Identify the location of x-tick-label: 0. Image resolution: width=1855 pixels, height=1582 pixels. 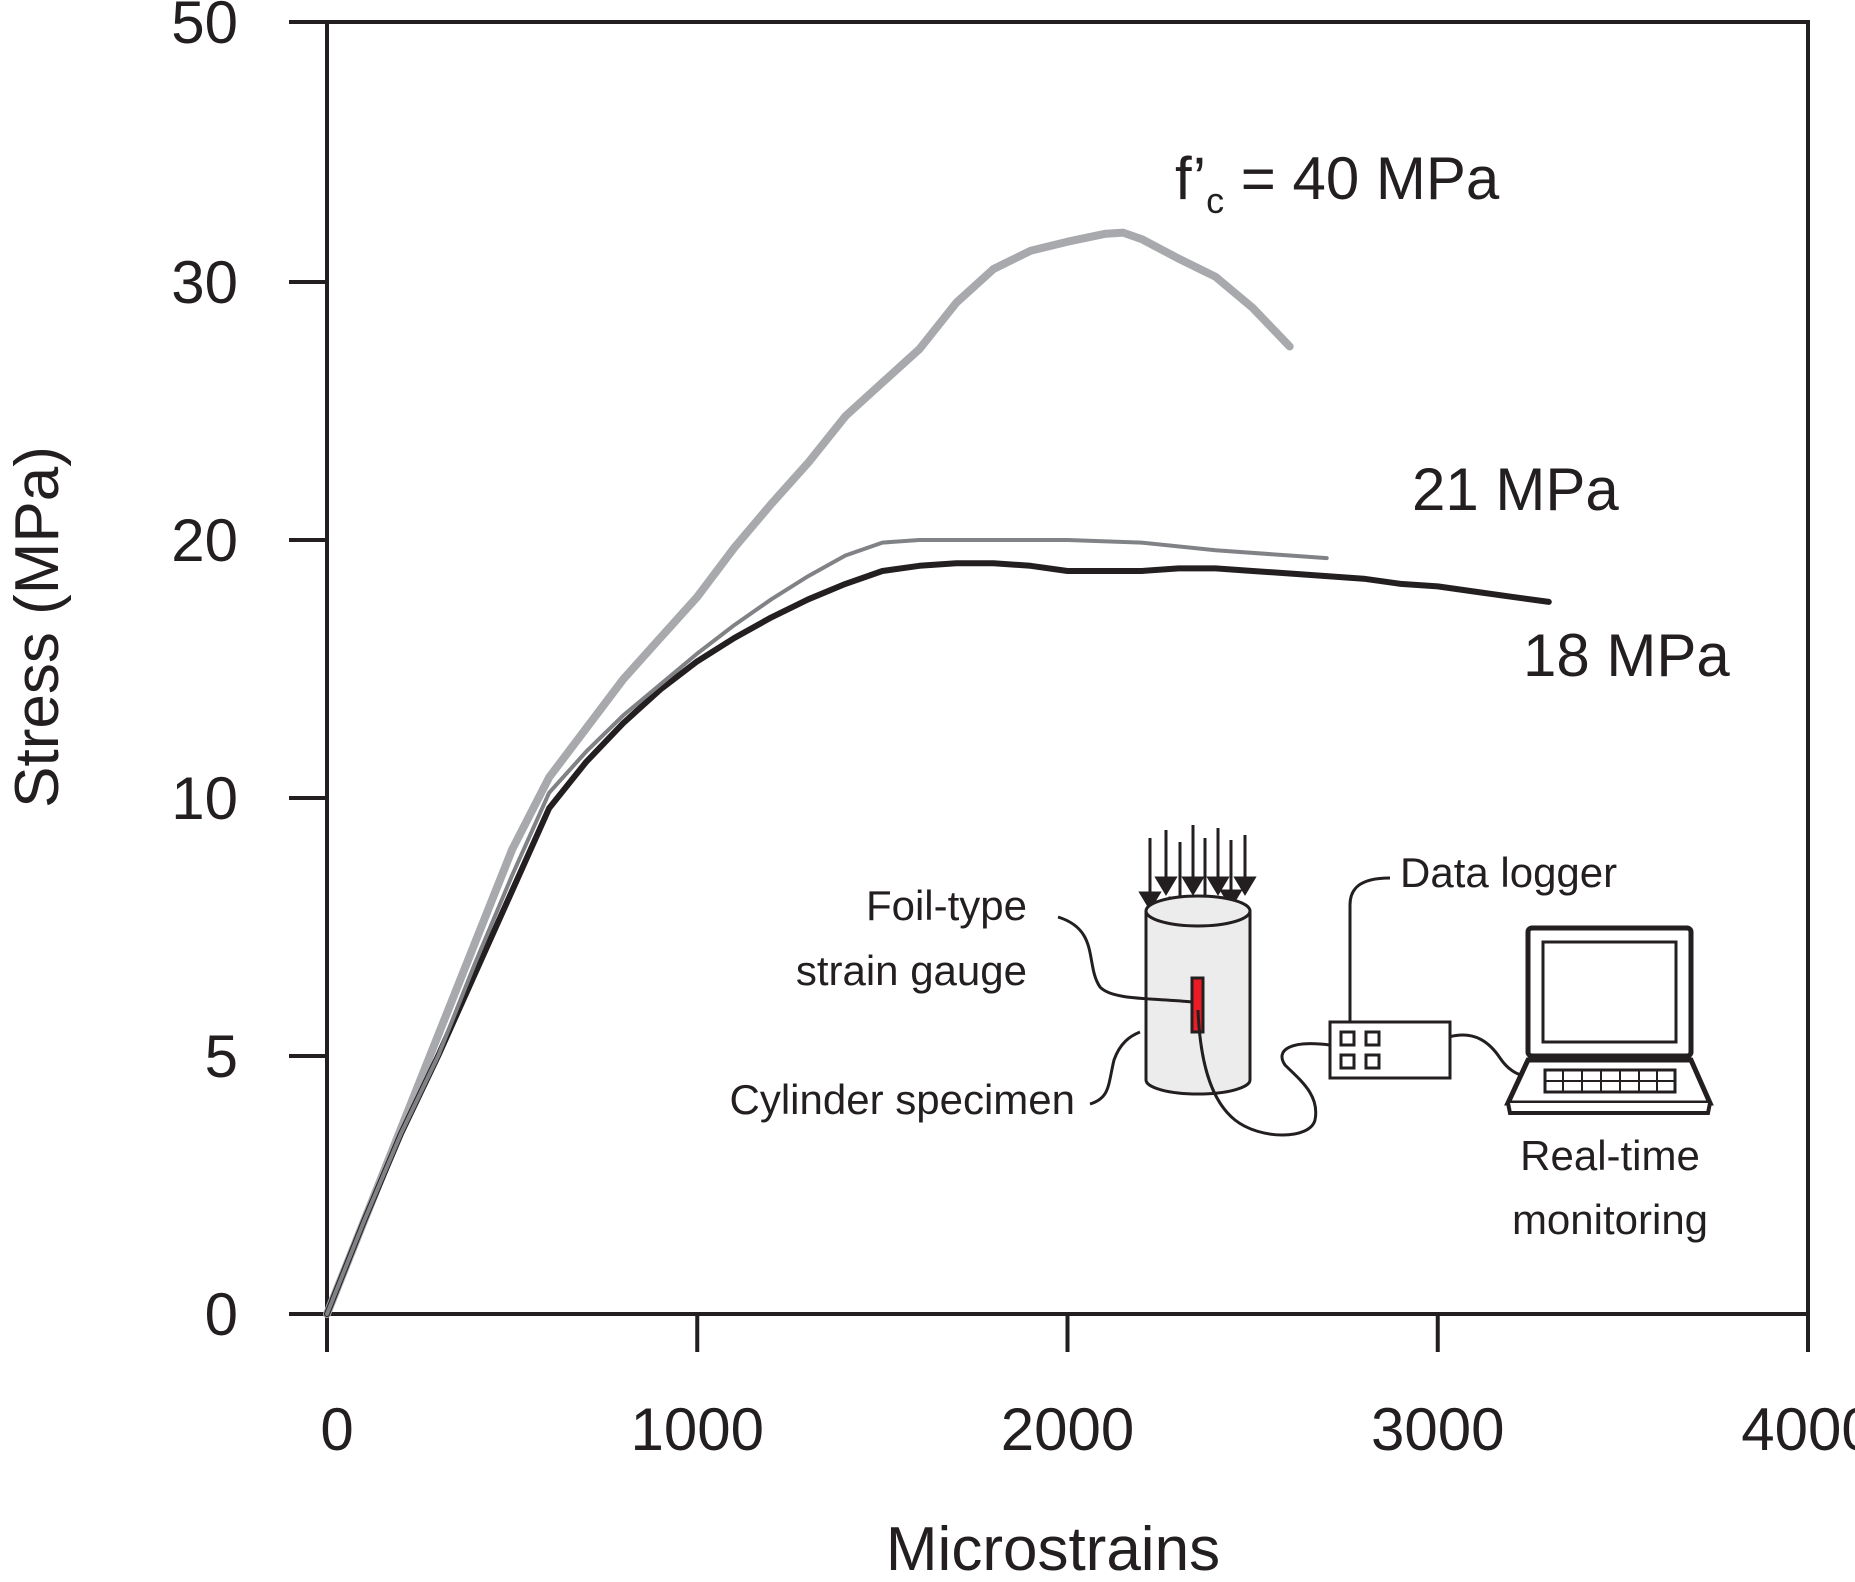
(336, 1429).